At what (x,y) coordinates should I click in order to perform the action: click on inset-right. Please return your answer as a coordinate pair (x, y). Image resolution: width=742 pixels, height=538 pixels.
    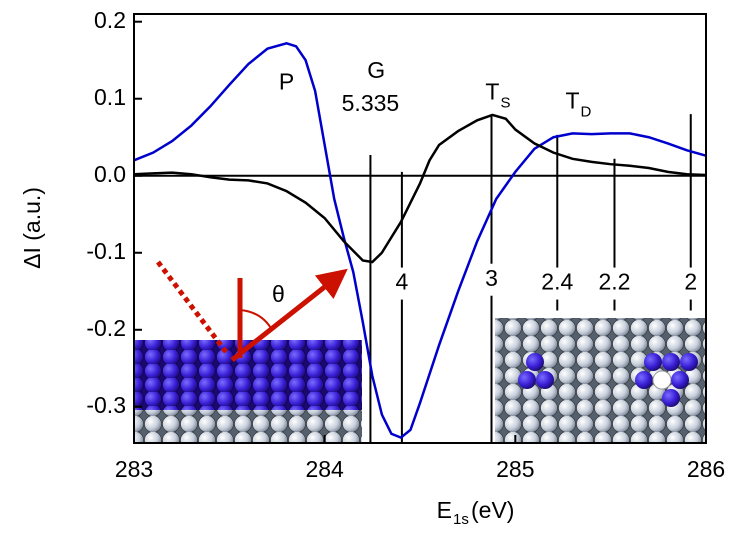
    Looking at the image, I should click on (600, 380).